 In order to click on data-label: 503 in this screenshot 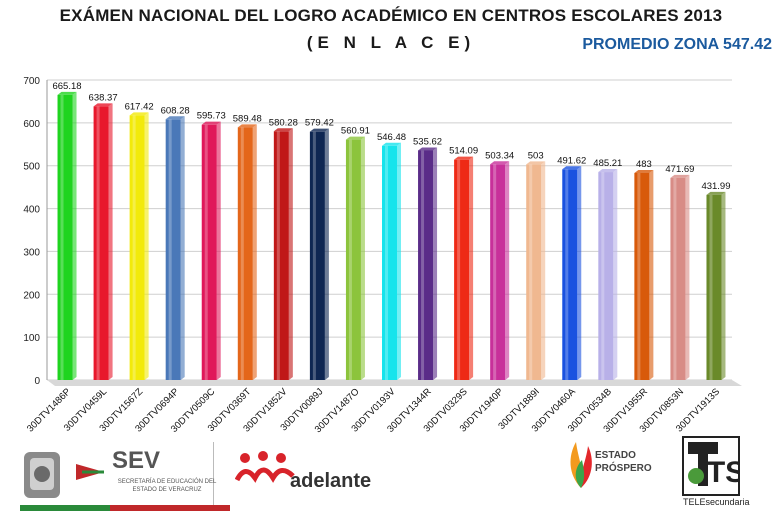, I will do `click(536, 155)`.